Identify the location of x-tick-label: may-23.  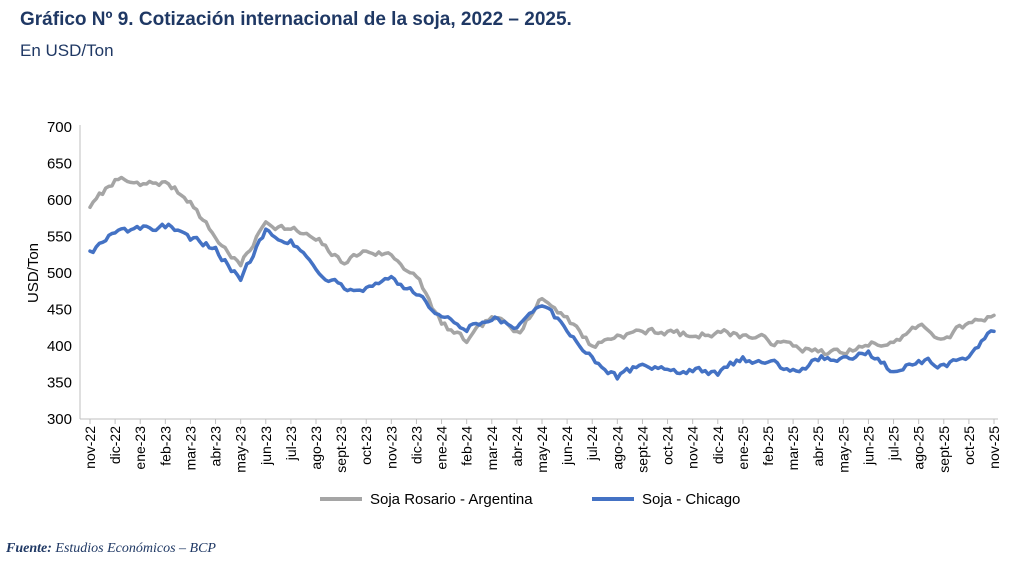
(241, 449).